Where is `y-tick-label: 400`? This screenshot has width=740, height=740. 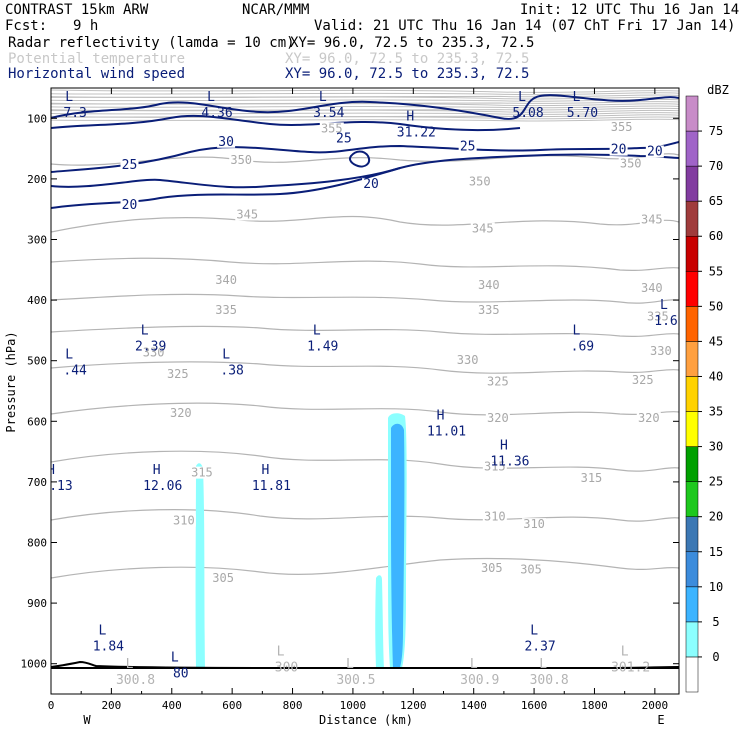
y-tick-label: 400 is located at coordinates (37, 300).